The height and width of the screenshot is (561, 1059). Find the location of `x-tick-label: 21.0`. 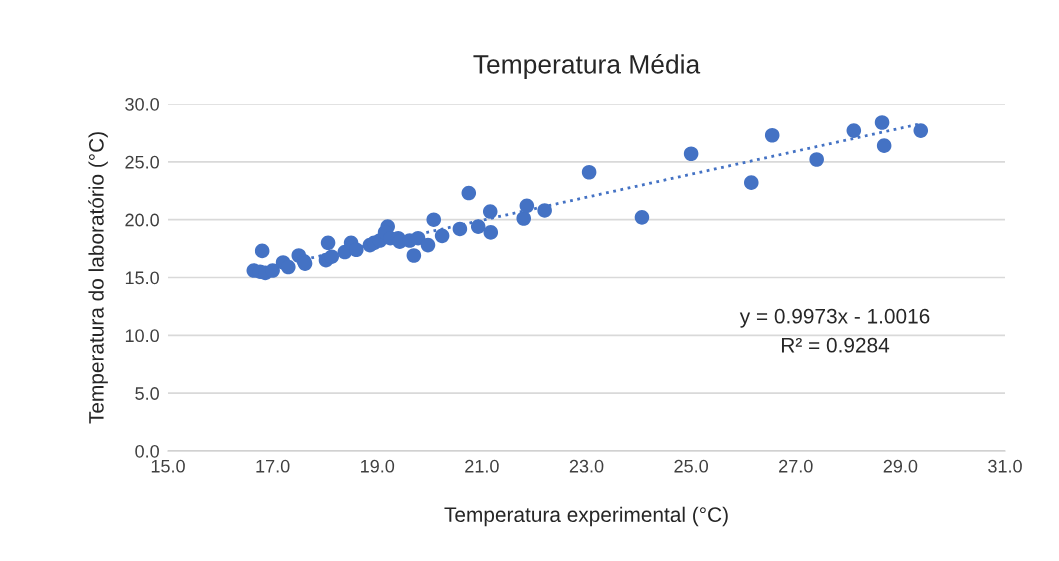

x-tick-label: 21.0 is located at coordinates (482, 466).